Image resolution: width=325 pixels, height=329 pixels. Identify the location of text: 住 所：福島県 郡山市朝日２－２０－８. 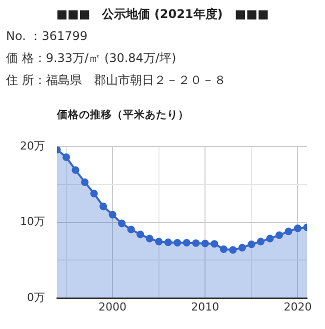
(116, 80).